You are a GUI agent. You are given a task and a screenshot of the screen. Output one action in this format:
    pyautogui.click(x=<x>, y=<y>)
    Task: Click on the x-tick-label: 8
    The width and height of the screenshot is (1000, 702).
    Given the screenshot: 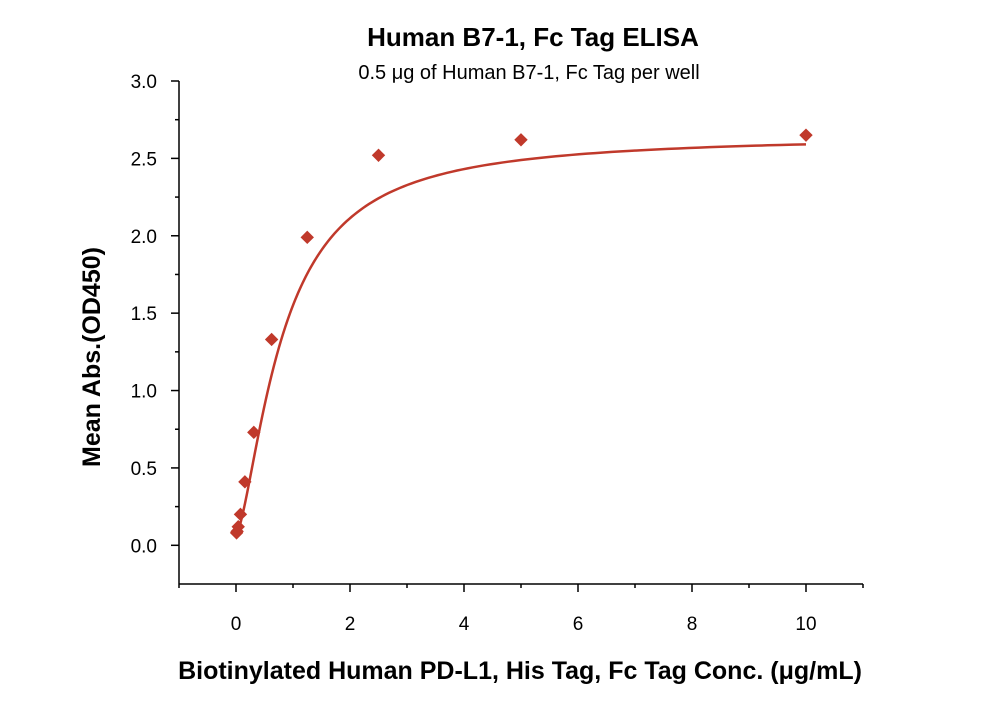 What is the action you would take?
    pyautogui.click(x=692, y=624)
    